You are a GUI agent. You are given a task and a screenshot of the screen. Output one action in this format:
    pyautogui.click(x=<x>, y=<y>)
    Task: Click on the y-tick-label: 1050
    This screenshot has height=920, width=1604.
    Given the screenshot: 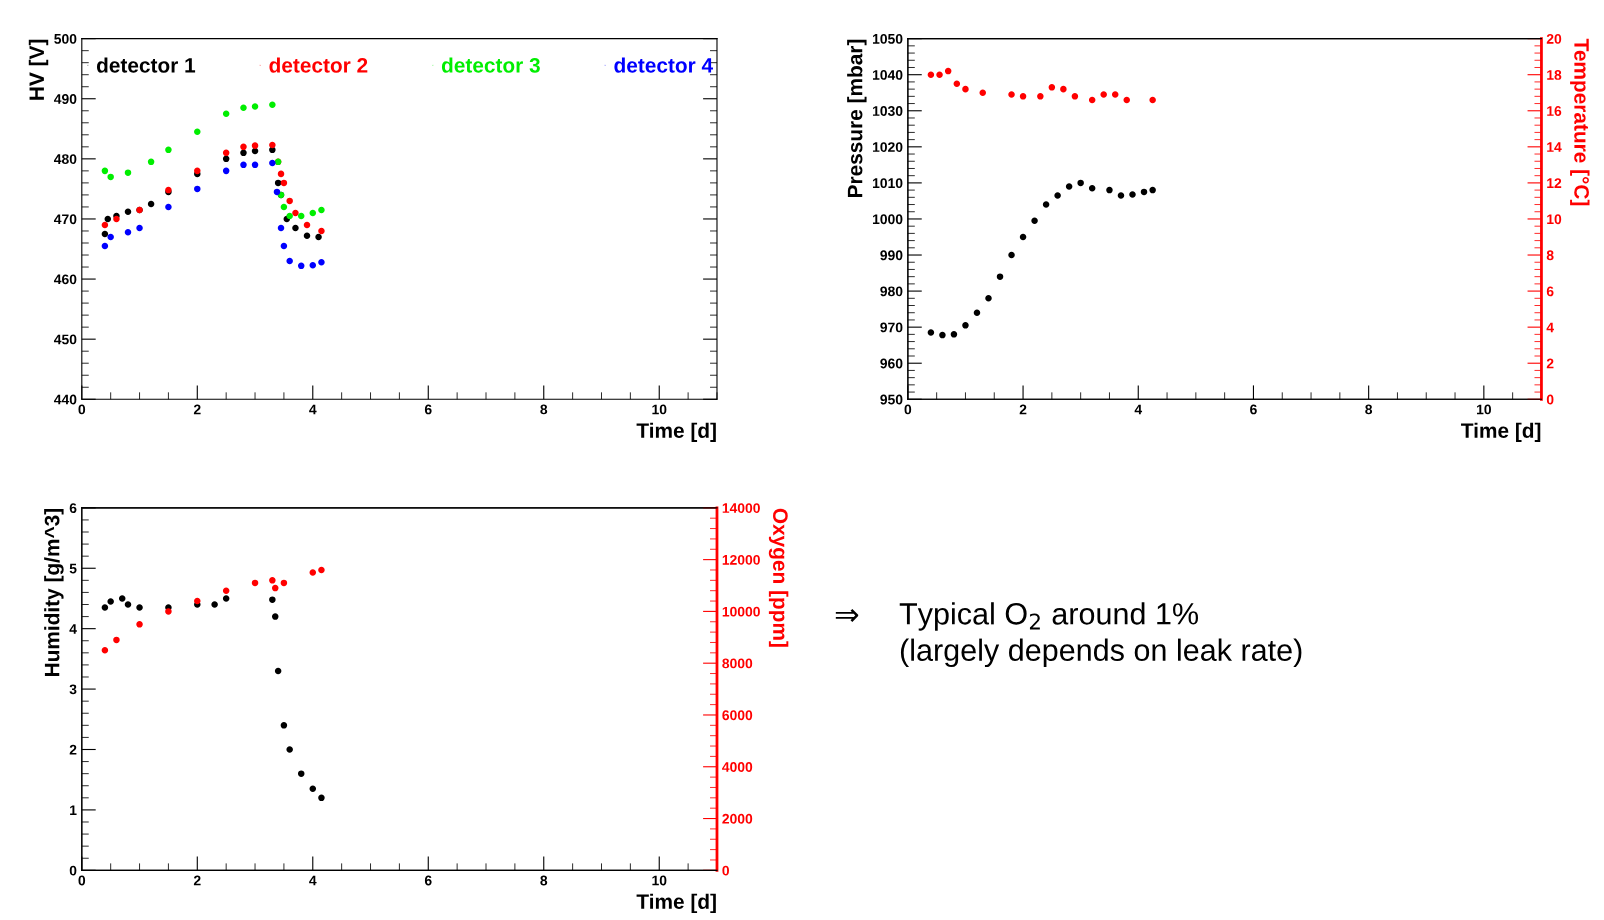 What is the action you would take?
    pyautogui.click(x=887, y=38)
    